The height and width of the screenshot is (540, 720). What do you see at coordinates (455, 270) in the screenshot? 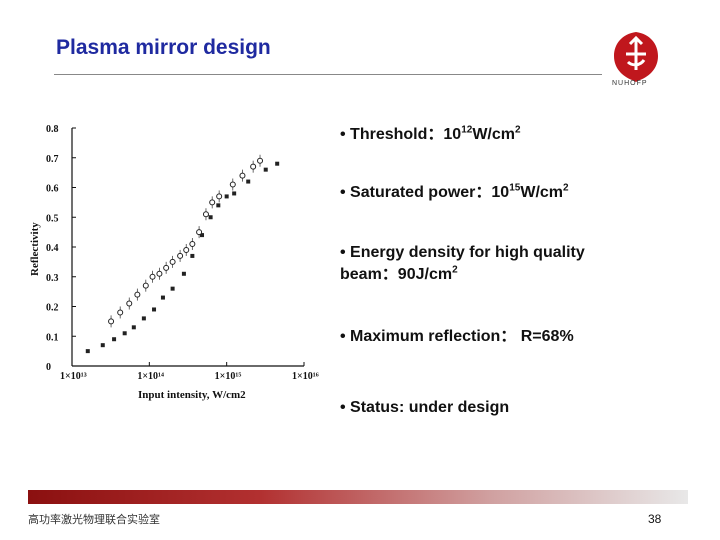
I see `bullet-energy-unit-exp: 2` at bounding box center [455, 270].